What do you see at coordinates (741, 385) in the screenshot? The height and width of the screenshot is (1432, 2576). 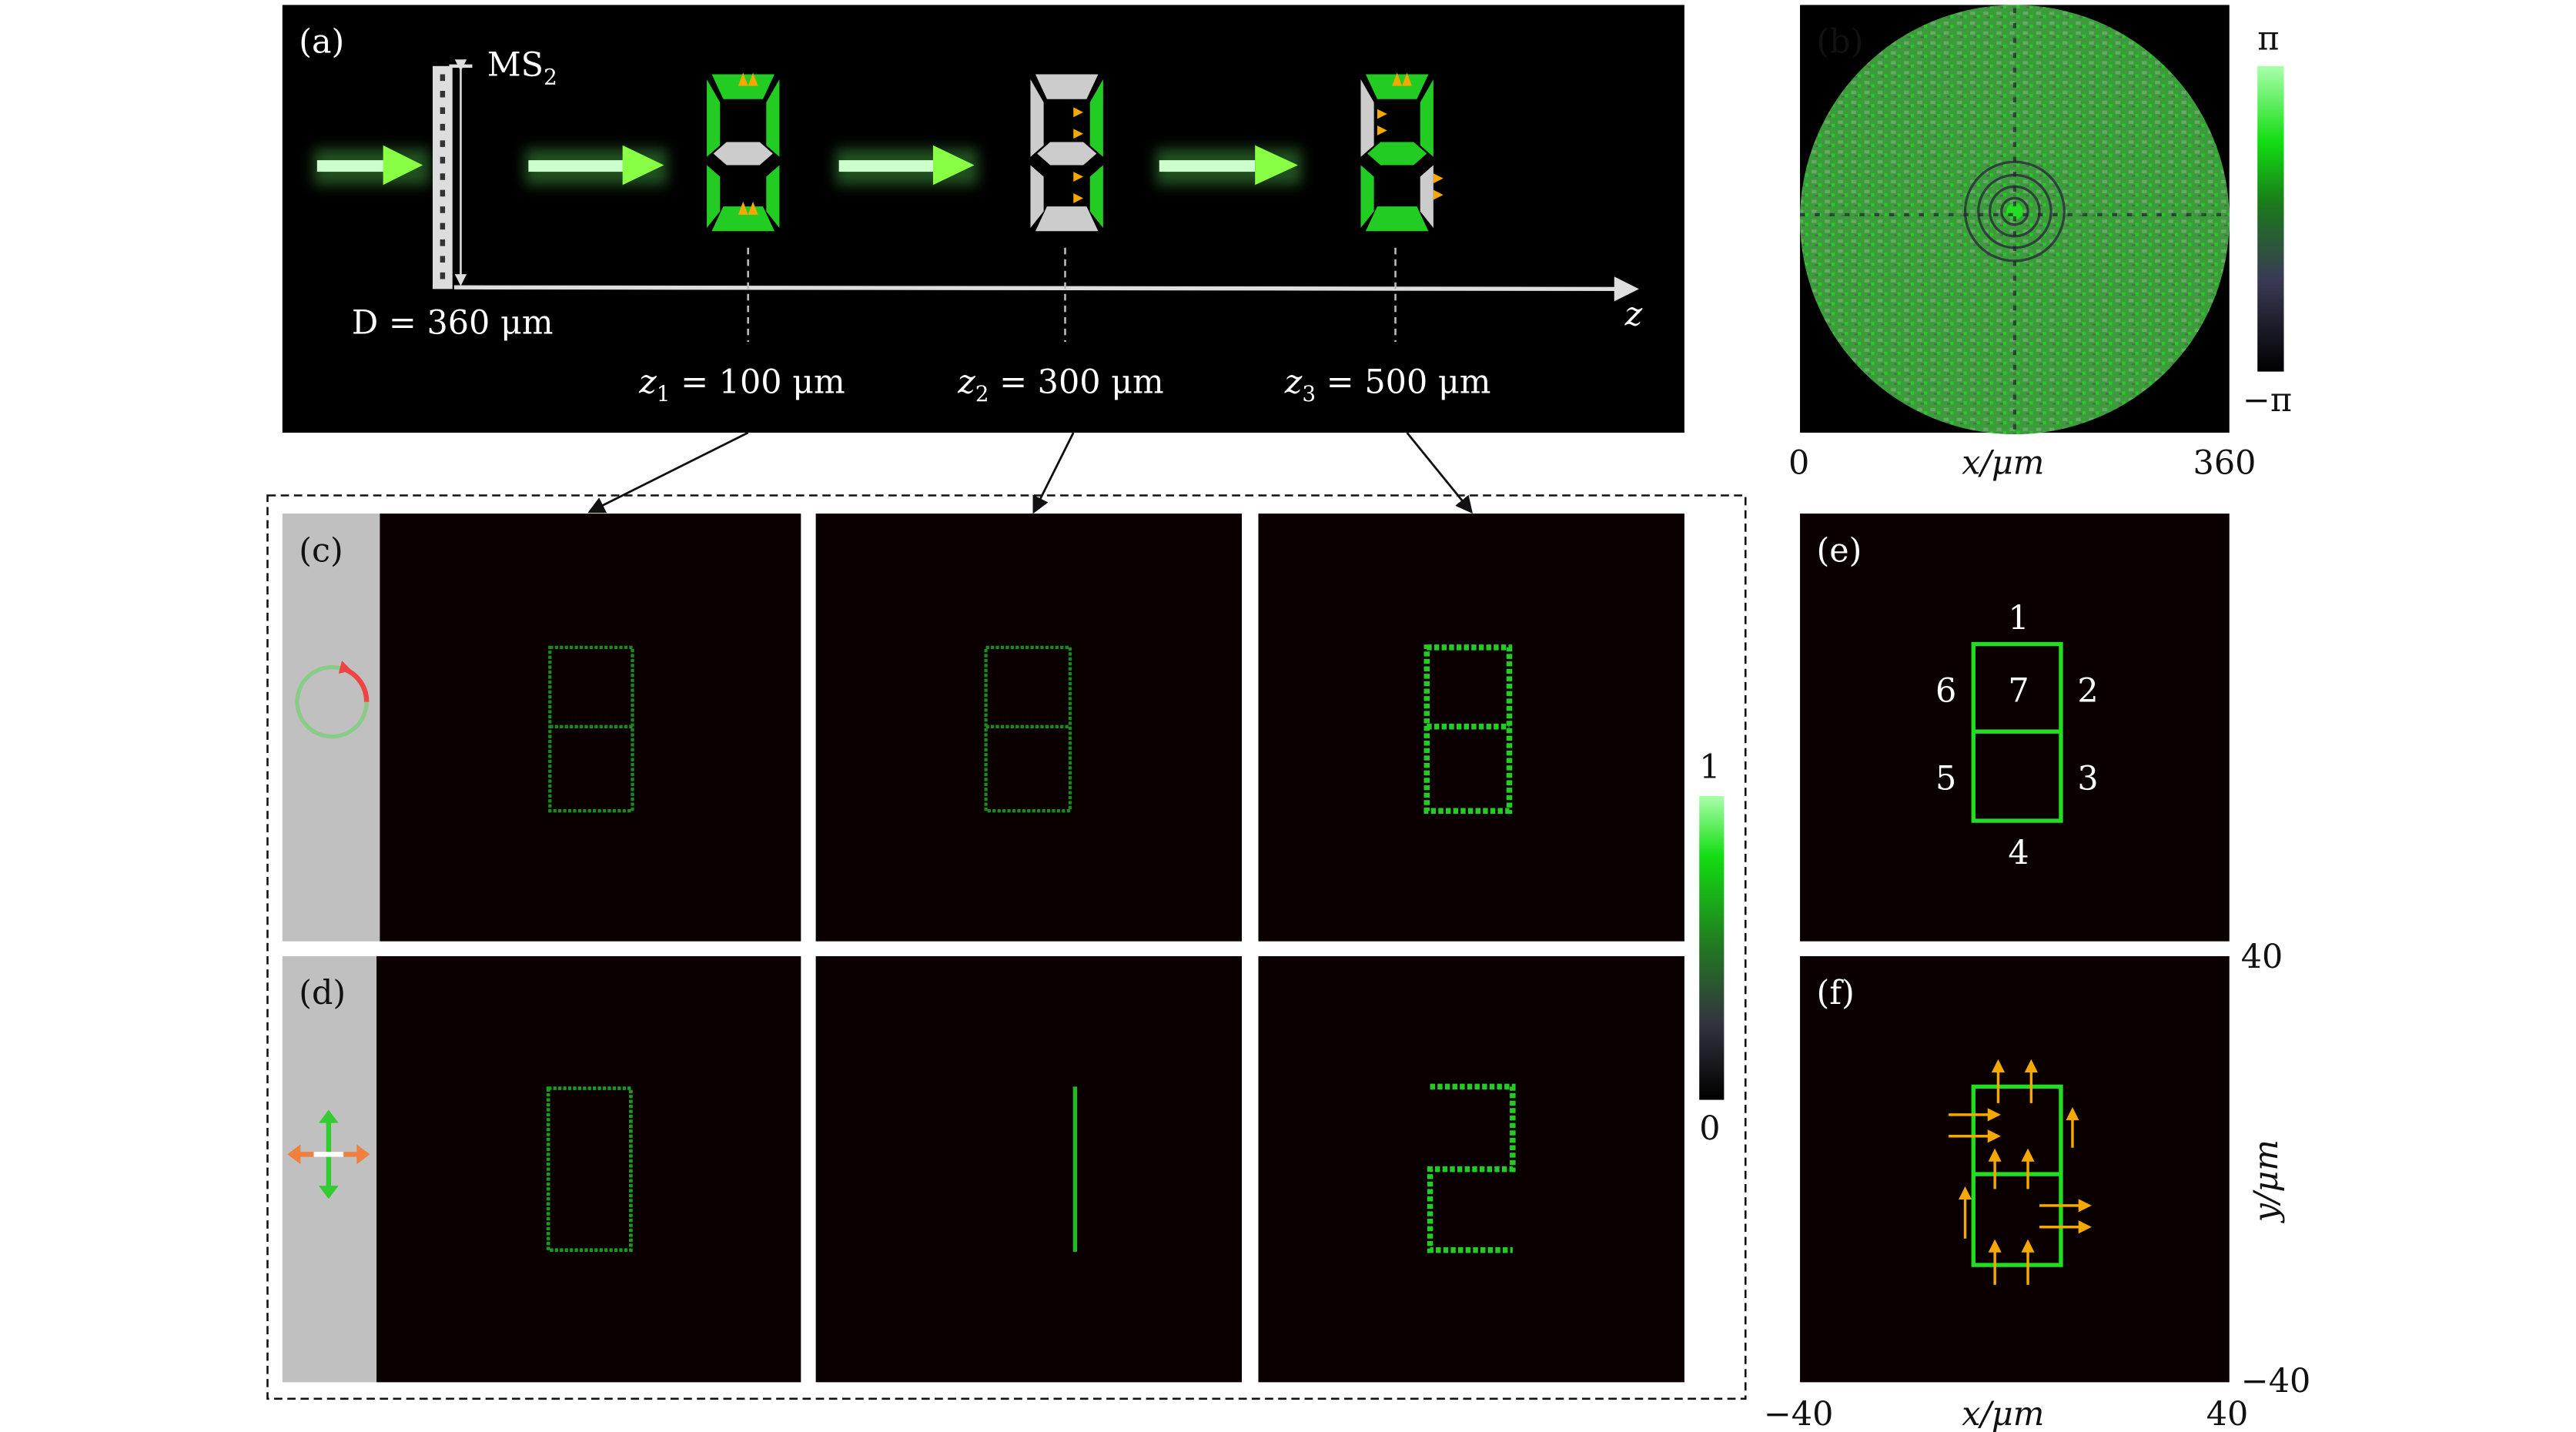 I see `plane-1-label: z1 = 100 μm` at bounding box center [741, 385].